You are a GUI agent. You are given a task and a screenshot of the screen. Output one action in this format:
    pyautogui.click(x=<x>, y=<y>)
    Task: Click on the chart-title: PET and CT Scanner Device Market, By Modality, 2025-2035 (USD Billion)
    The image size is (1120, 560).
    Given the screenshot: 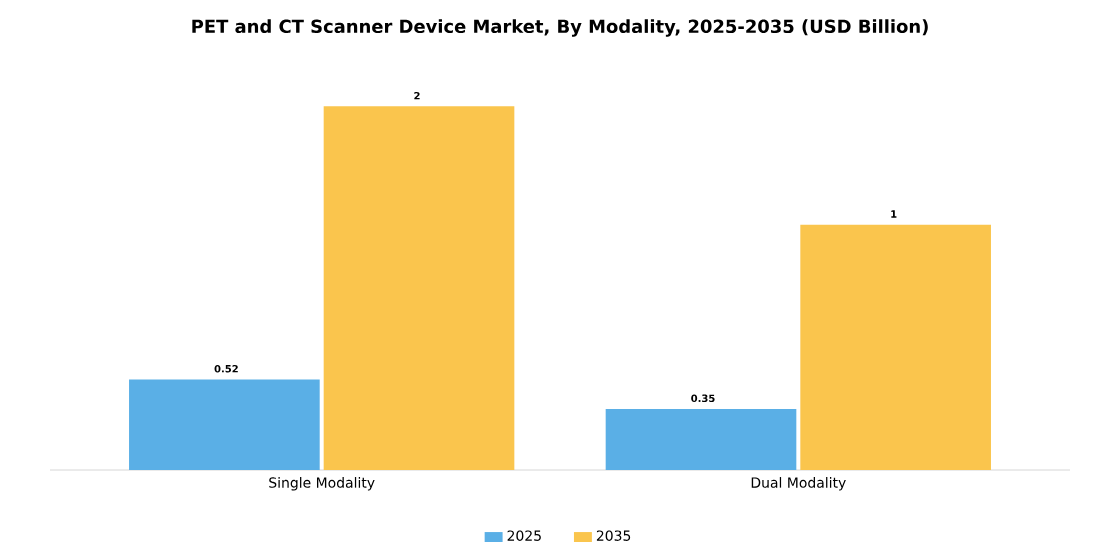 What is the action you would take?
    pyautogui.click(x=560, y=28)
    